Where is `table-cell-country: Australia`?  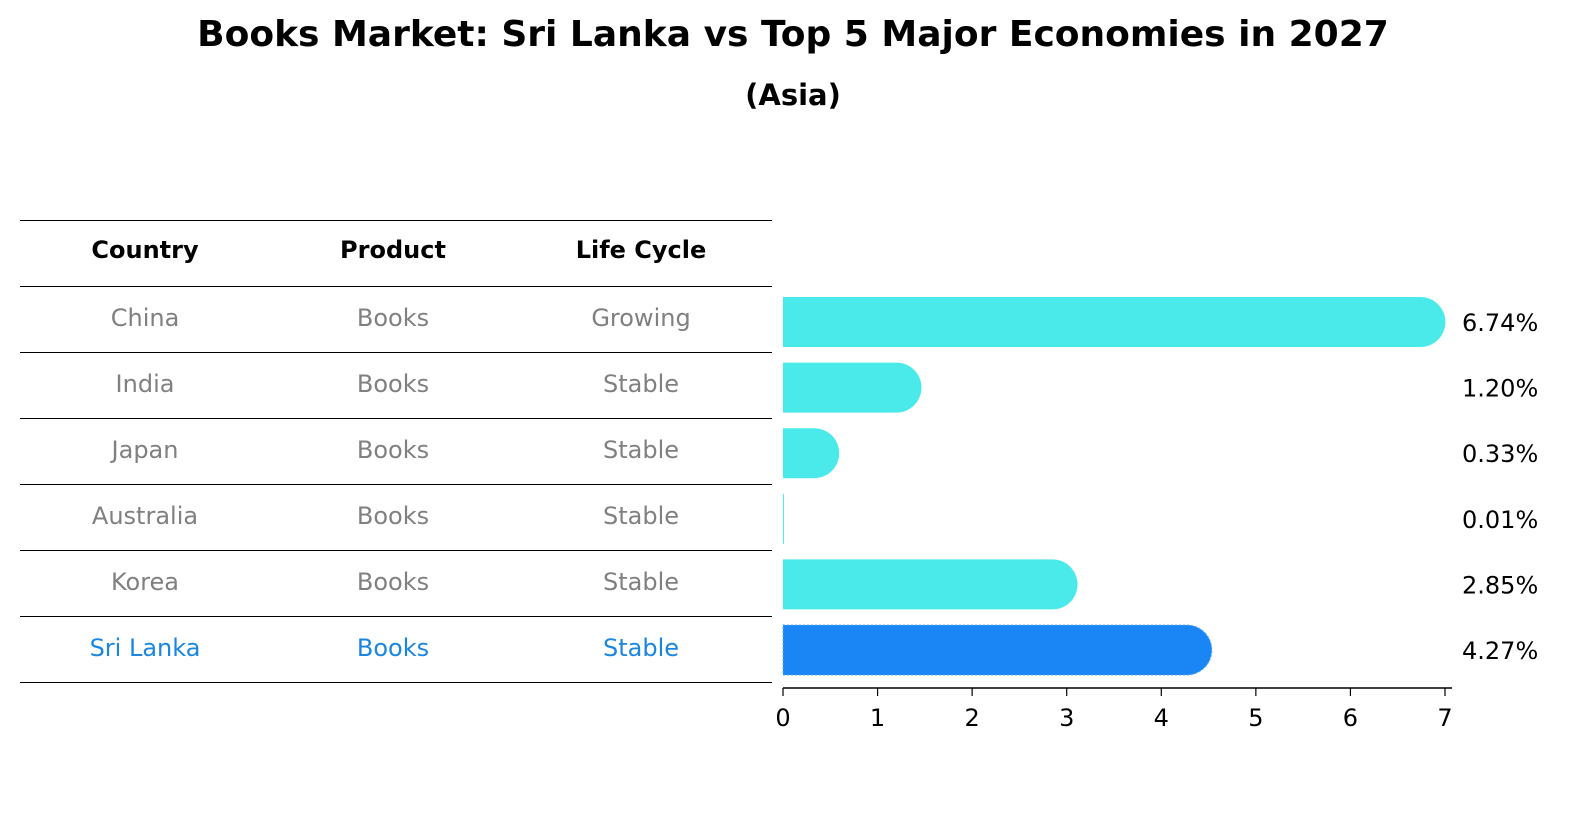 table-cell-country: Australia is located at coordinates (145, 516).